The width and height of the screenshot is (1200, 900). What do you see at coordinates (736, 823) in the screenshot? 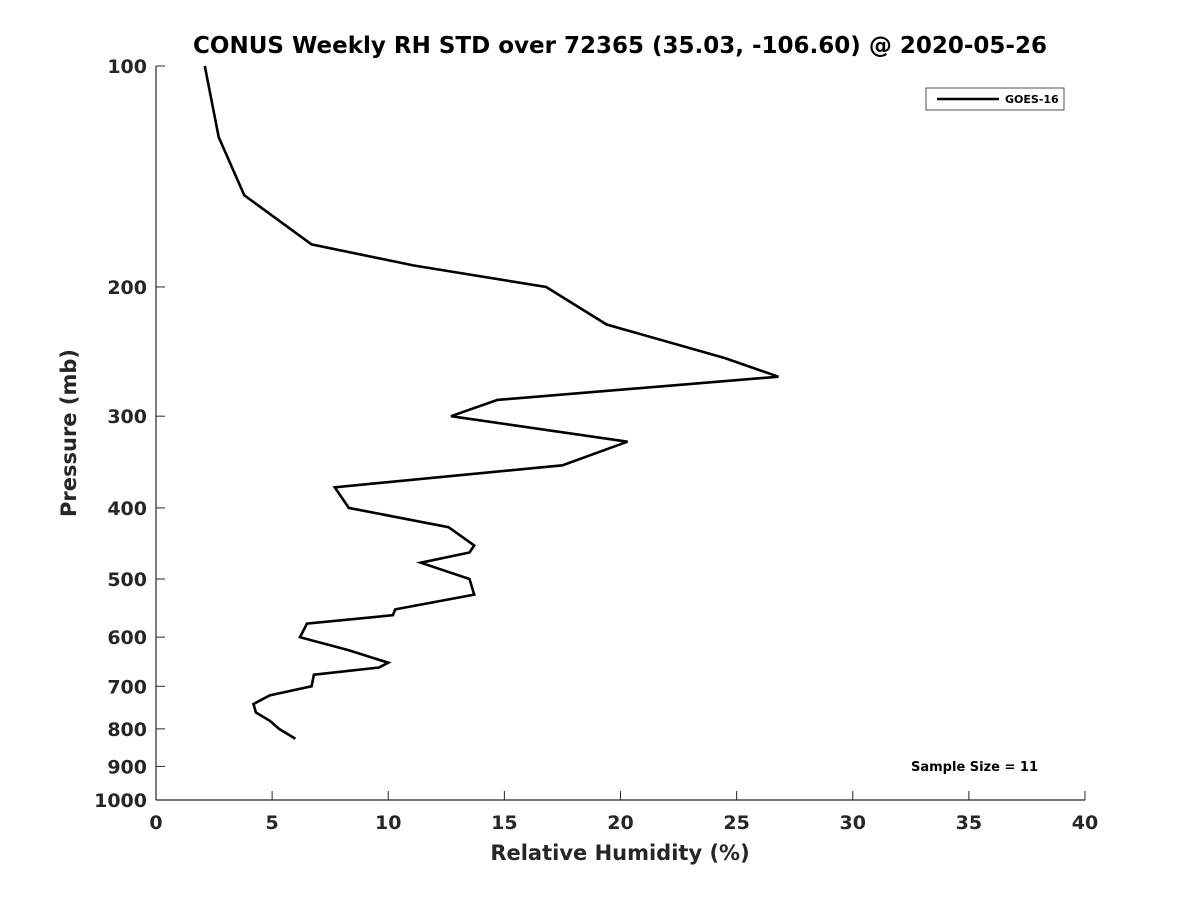
I see `x-tick-label-5: 25` at bounding box center [736, 823].